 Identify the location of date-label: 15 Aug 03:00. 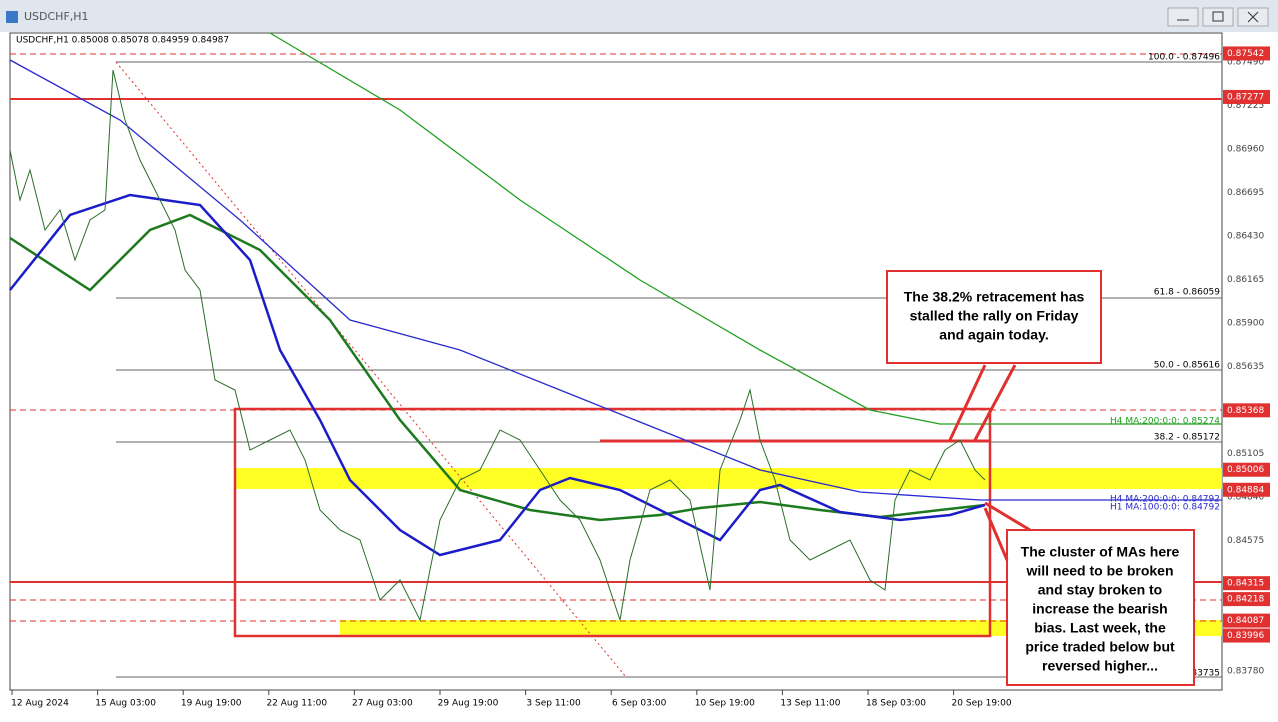
(125, 704).